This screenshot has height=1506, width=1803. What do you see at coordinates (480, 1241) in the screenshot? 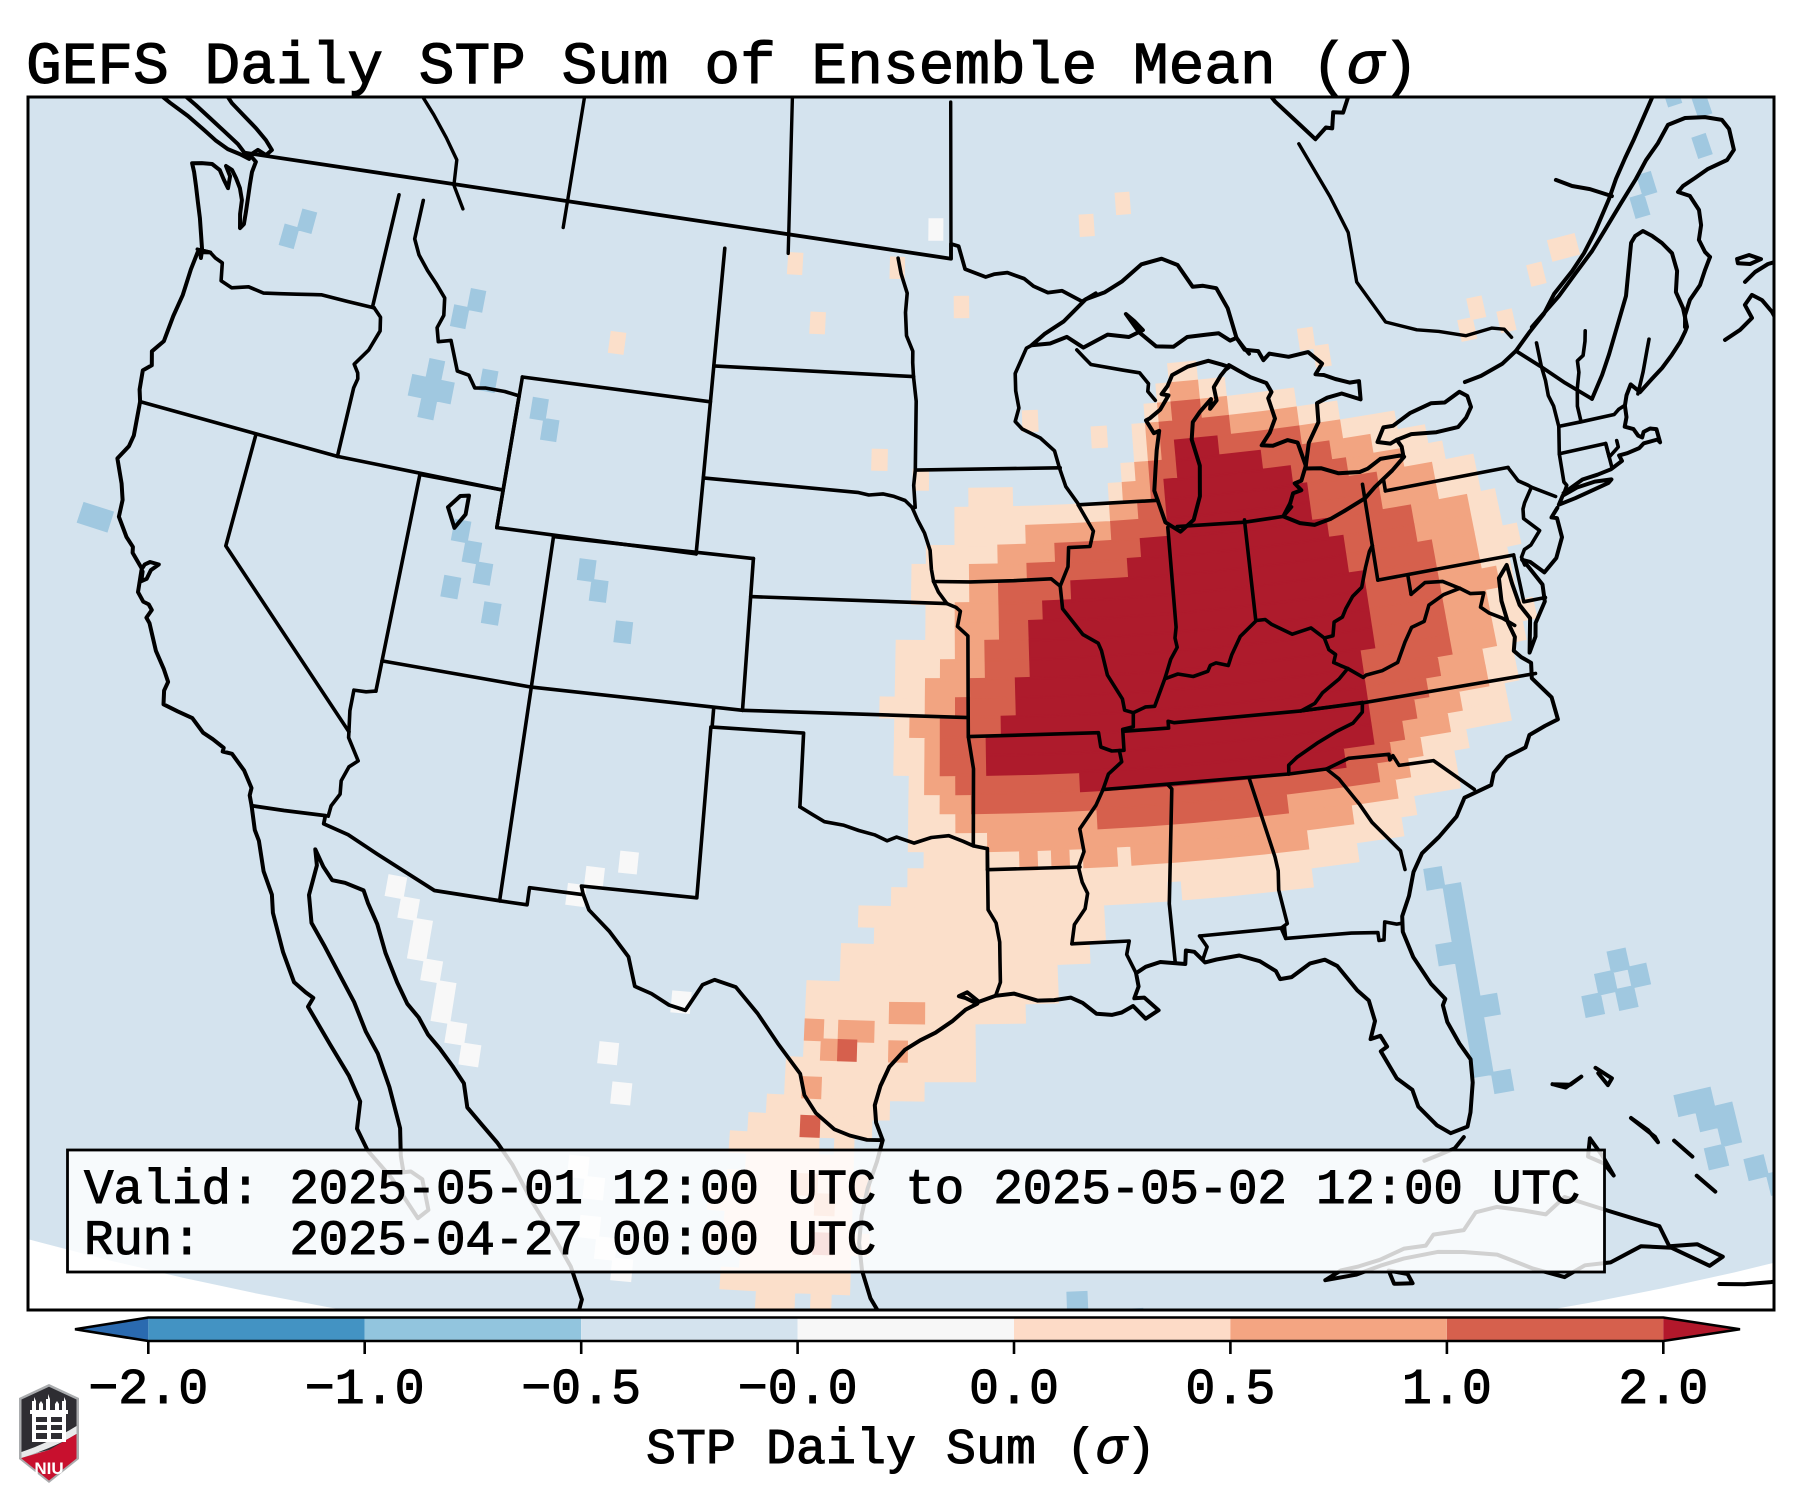
I see `svg-text: Run: 2025-04-27 00:00 UTC` at bounding box center [480, 1241].